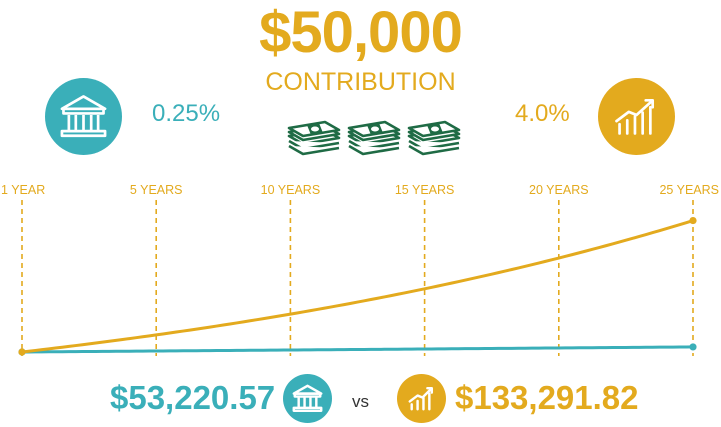 Image resolution: width=721 pixels, height=427 pixels. I want to click on versus-label: vs, so click(360, 401).